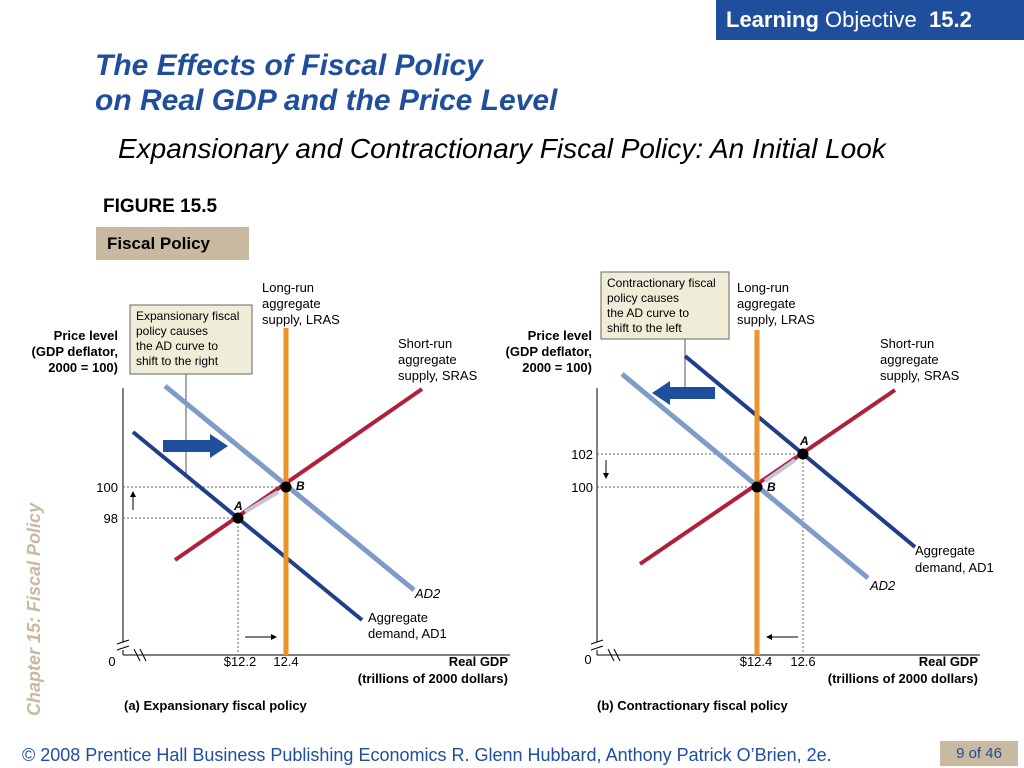  I want to click on panel-a-xlabel-1: Real GDP, so click(479, 661).